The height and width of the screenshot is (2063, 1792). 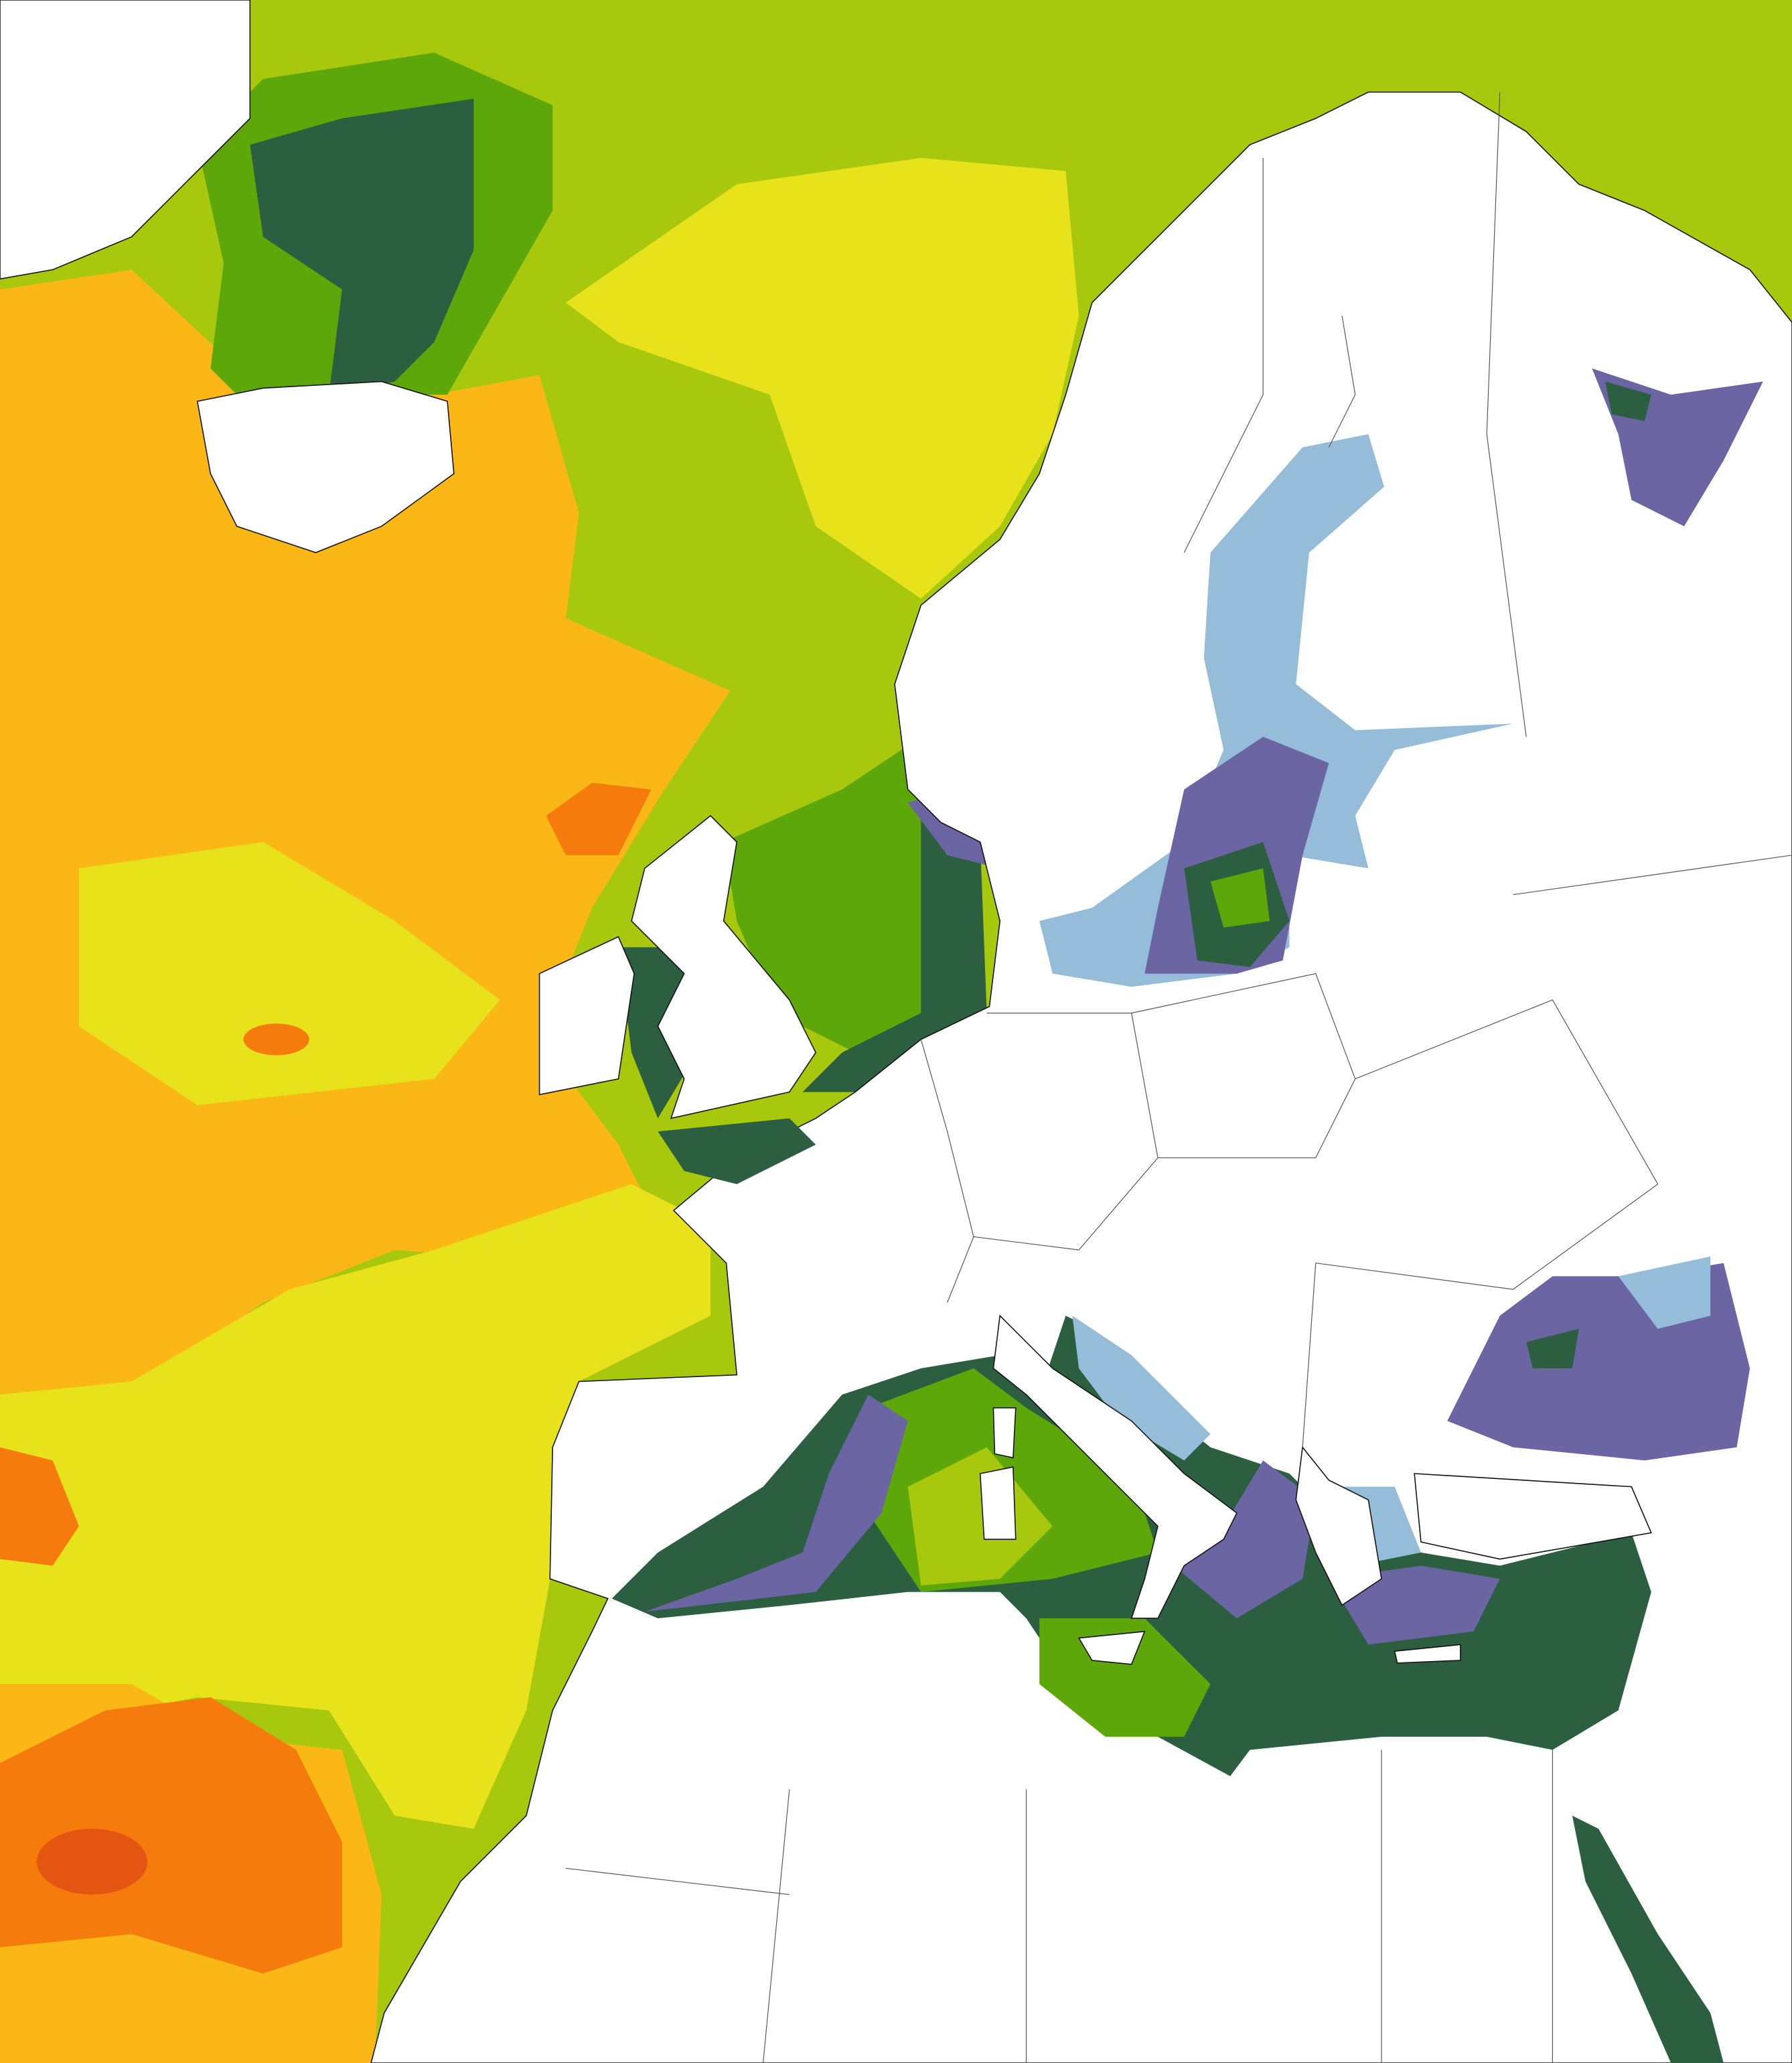 What do you see at coordinates (92, 1862) in the screenshot?
I see `ocean-red` at bounding box center [92, 1862].